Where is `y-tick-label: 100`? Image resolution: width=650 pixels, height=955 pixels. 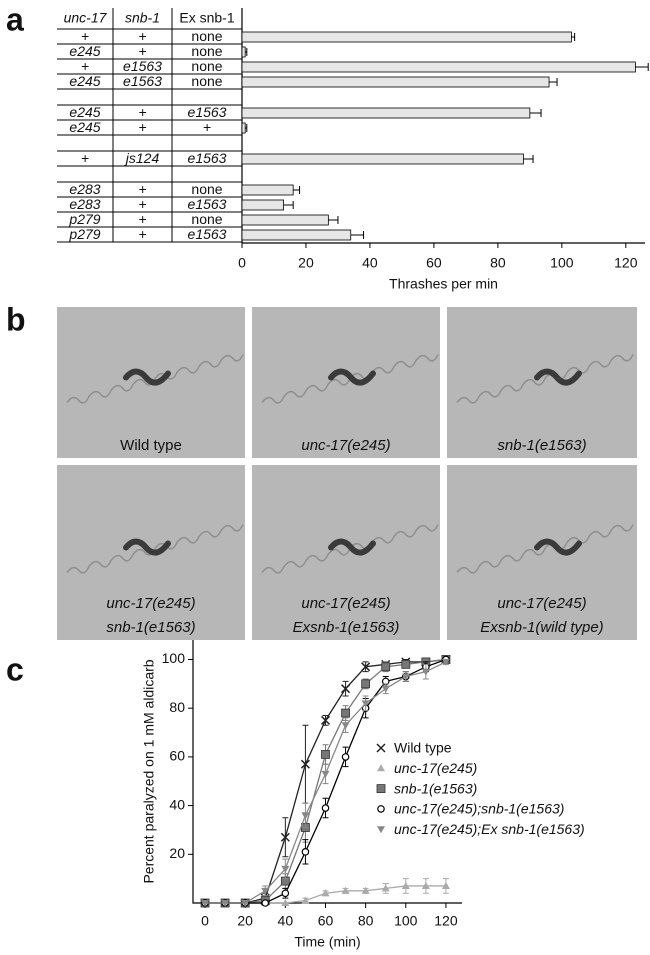 y-tick-label: 100 is located at coordinates (174, 658).